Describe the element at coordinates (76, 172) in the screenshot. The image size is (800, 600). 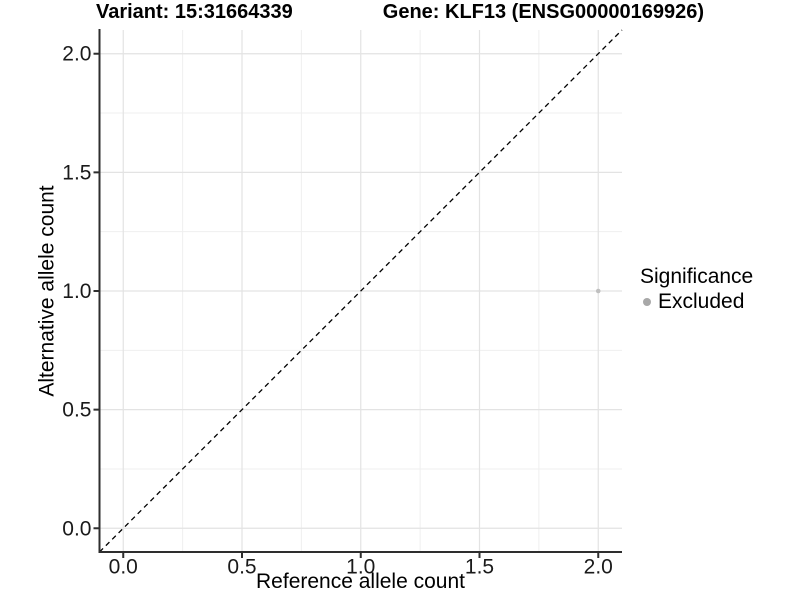
I see `y-tick-label: 1.5` at that location.